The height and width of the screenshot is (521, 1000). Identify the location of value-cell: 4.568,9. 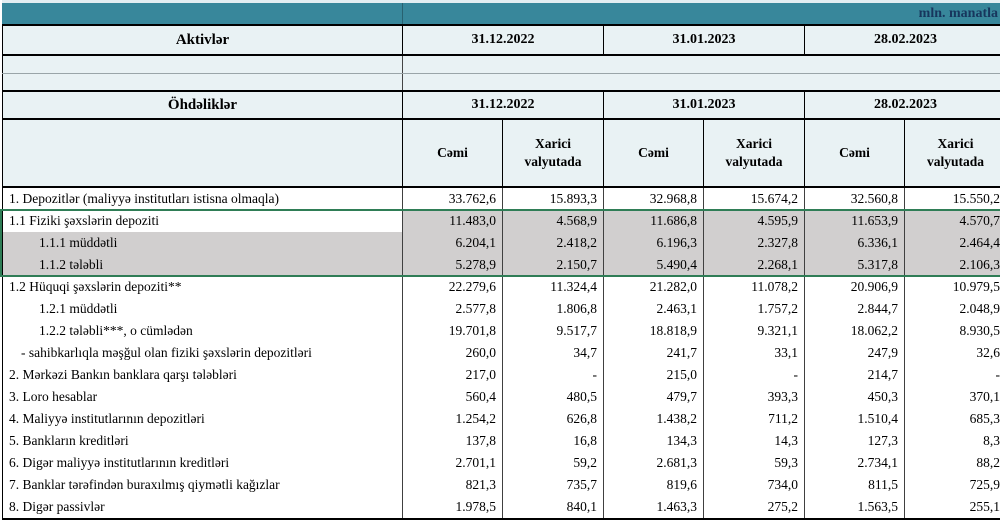
(552, 221).